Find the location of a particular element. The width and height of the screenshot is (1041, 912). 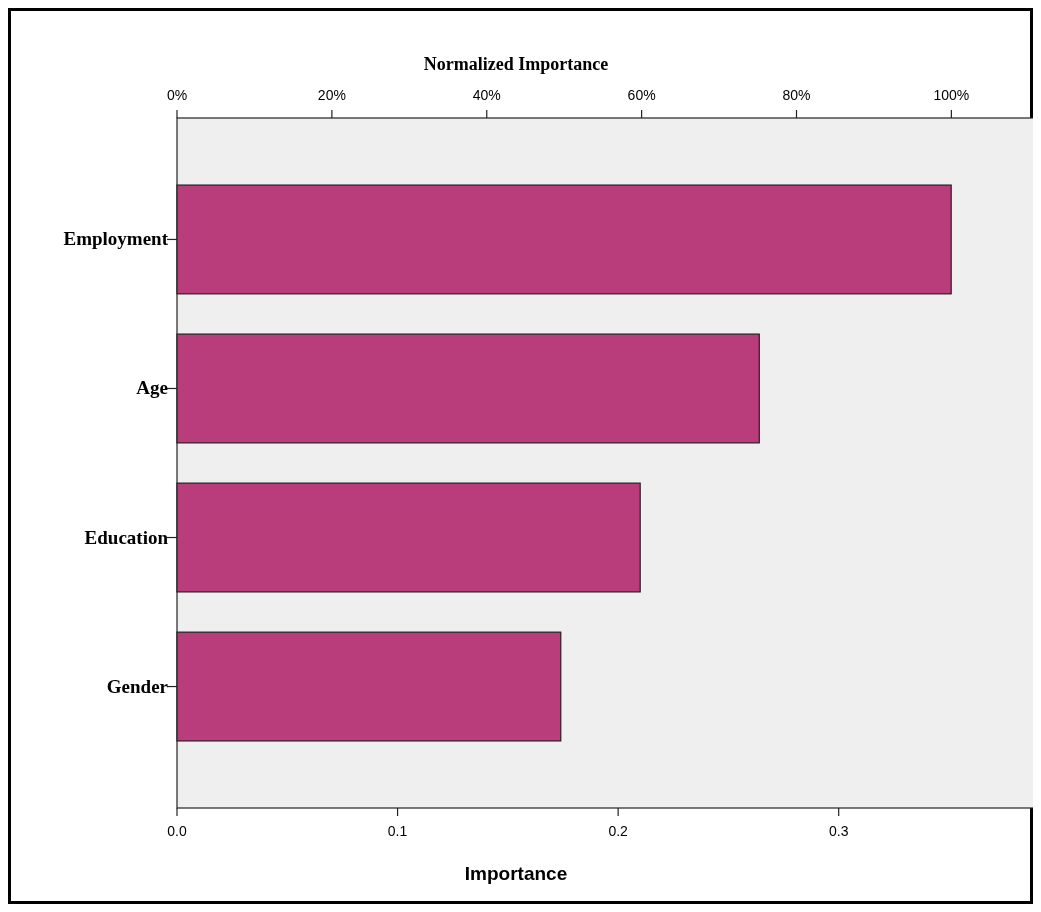

x-tick-label: 0.3 is located at coordinates (838, 831).